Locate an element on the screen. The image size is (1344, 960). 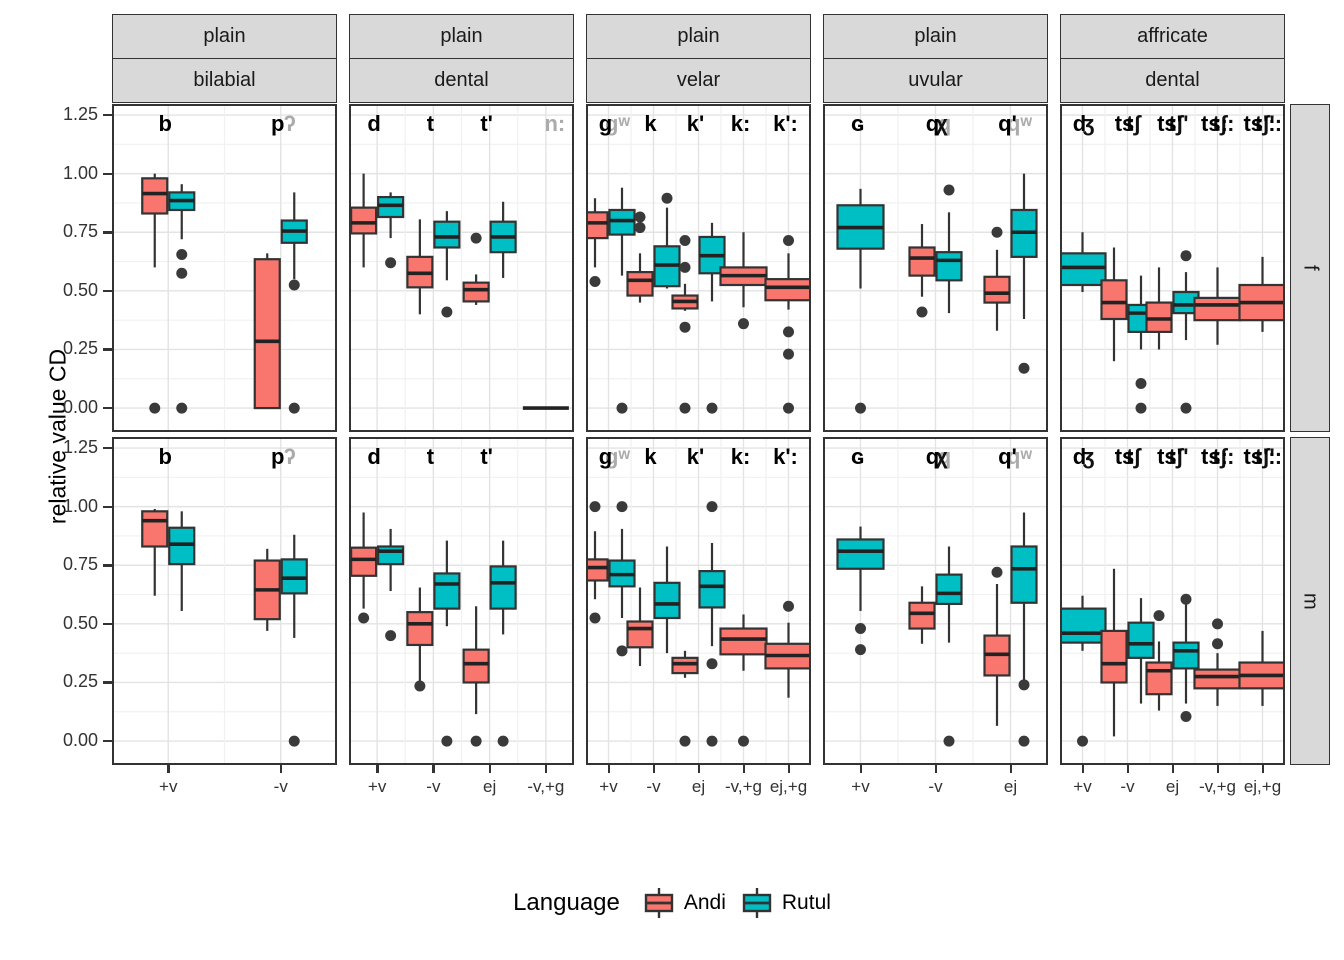
y-tick-label: 1.25 is located at coordinates (80, 447).